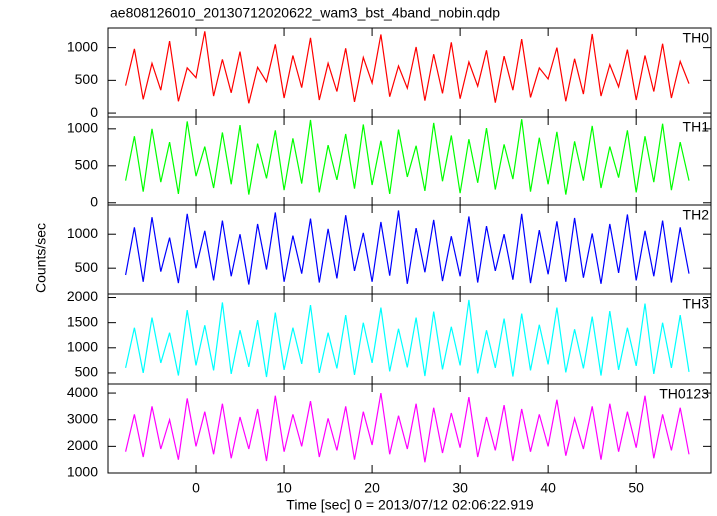  What do you see at coordinates (41, 258) in the screenshot?
I see `y-axis-label: Counts/sec` at bounding box center [41, 258].